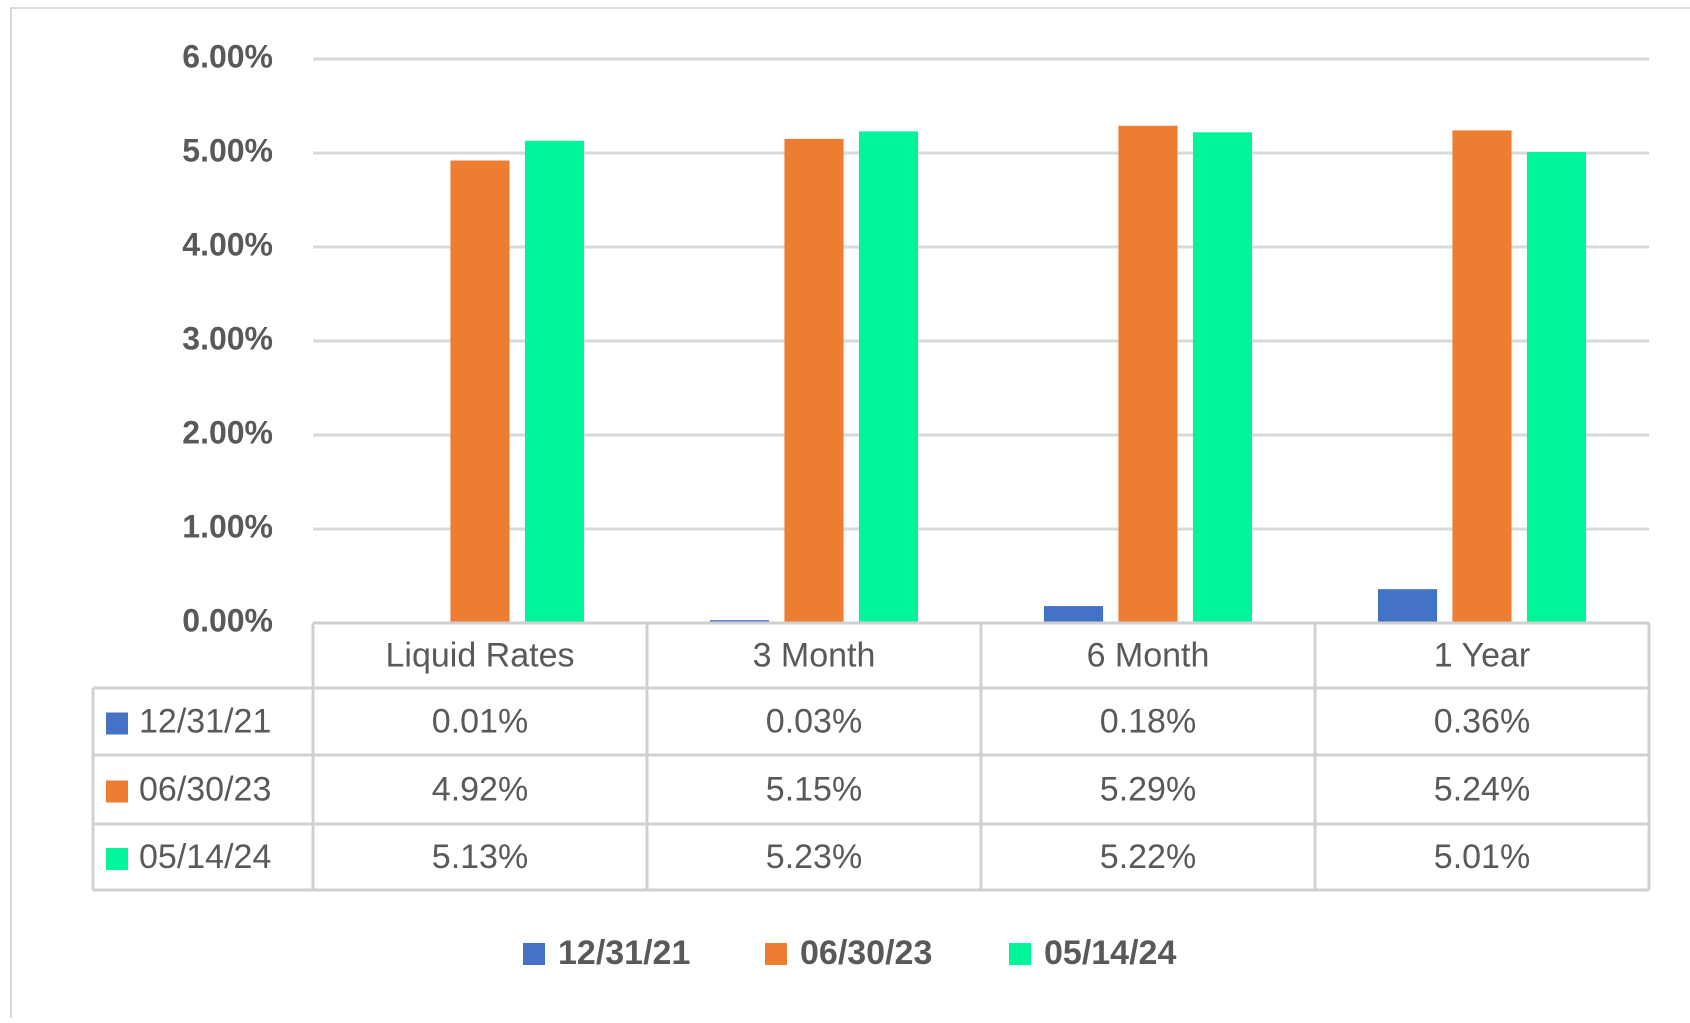 The image size is (1690, 1023). Describe the element at coordinates (480, 789) in the screenshot. I see `table-cell: 4.92%` at that location.